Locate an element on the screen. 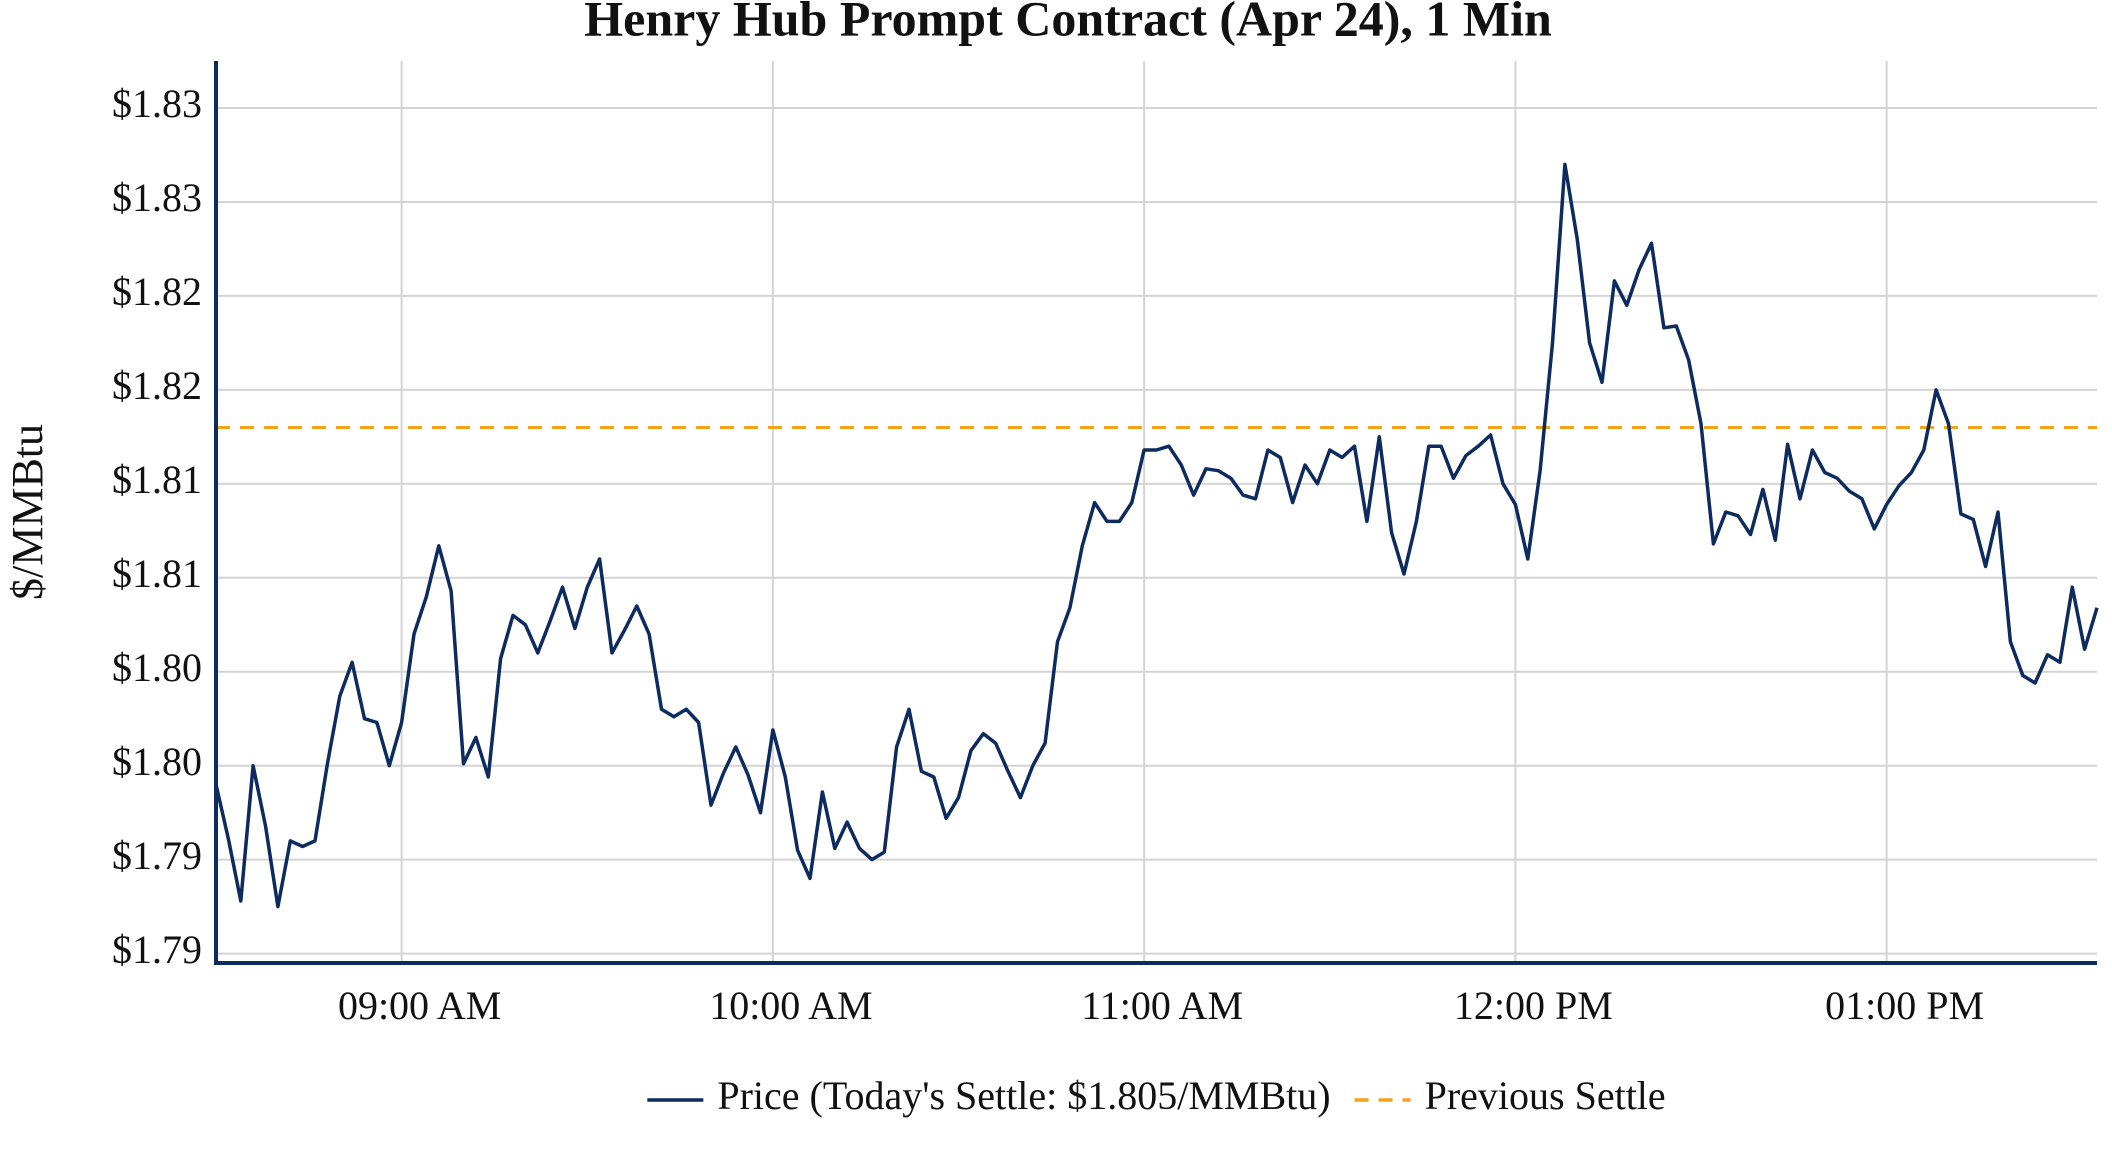  x-tick-label: 09:00 AM is located at coordinates (419, 1005).